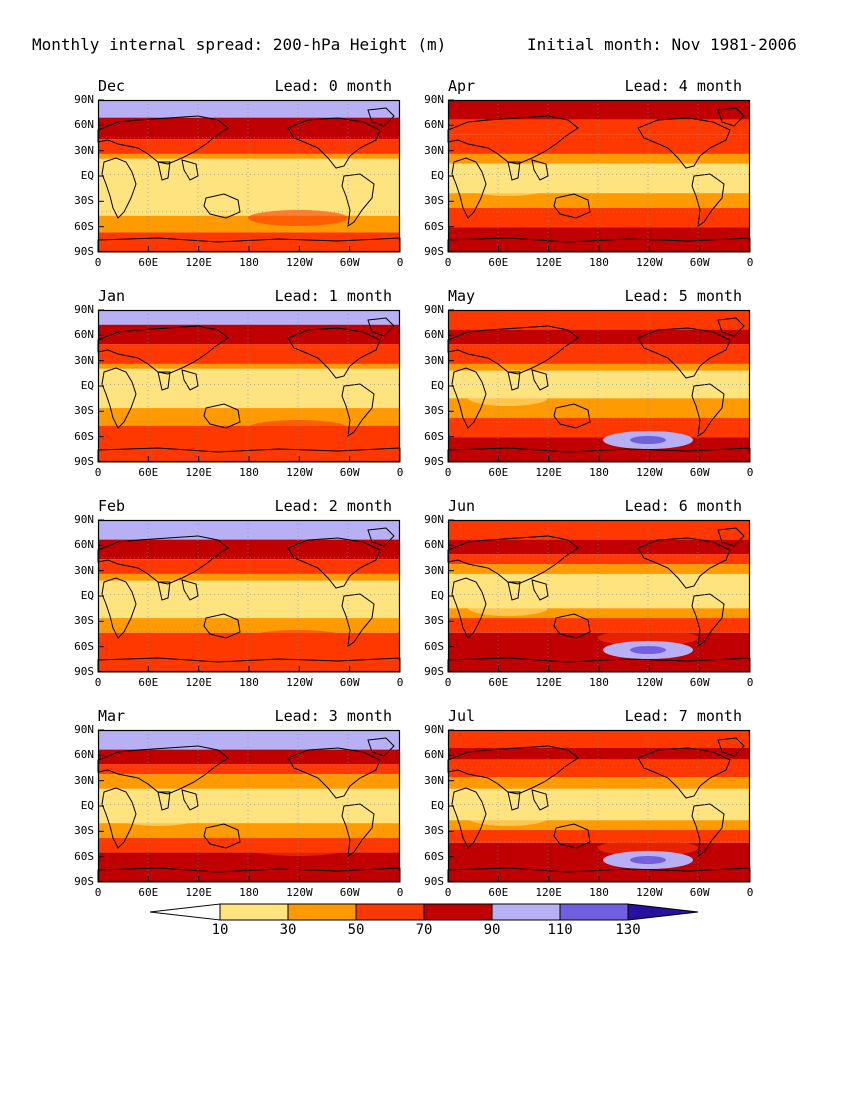 The height and width of the screenshot is (1100, 850). Describe the element at coordinates (333, 296) in the screenshot. I see `panel-lead-label: Lead: 1 month` at that location.